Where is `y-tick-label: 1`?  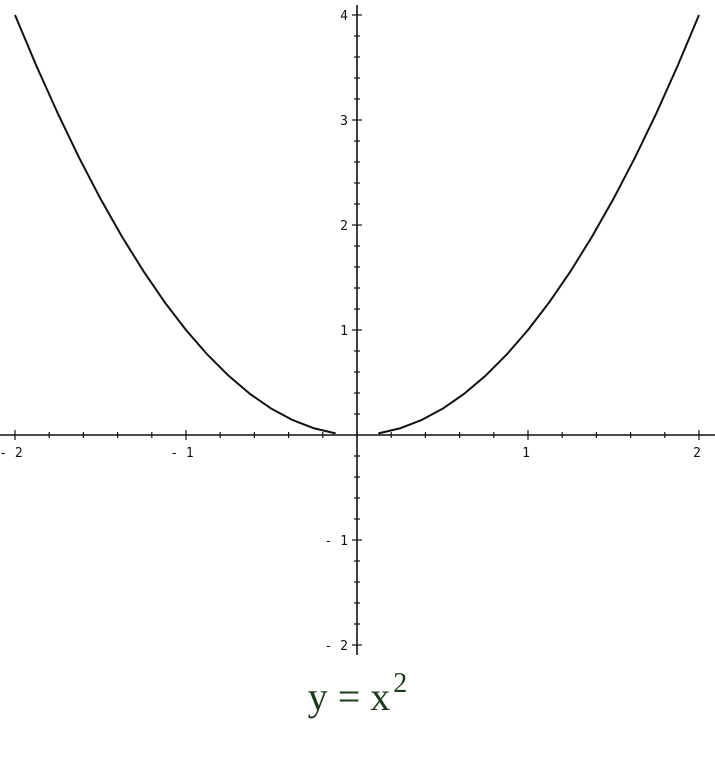
y-tick-label: 1 is located at coordinates (344, 331).